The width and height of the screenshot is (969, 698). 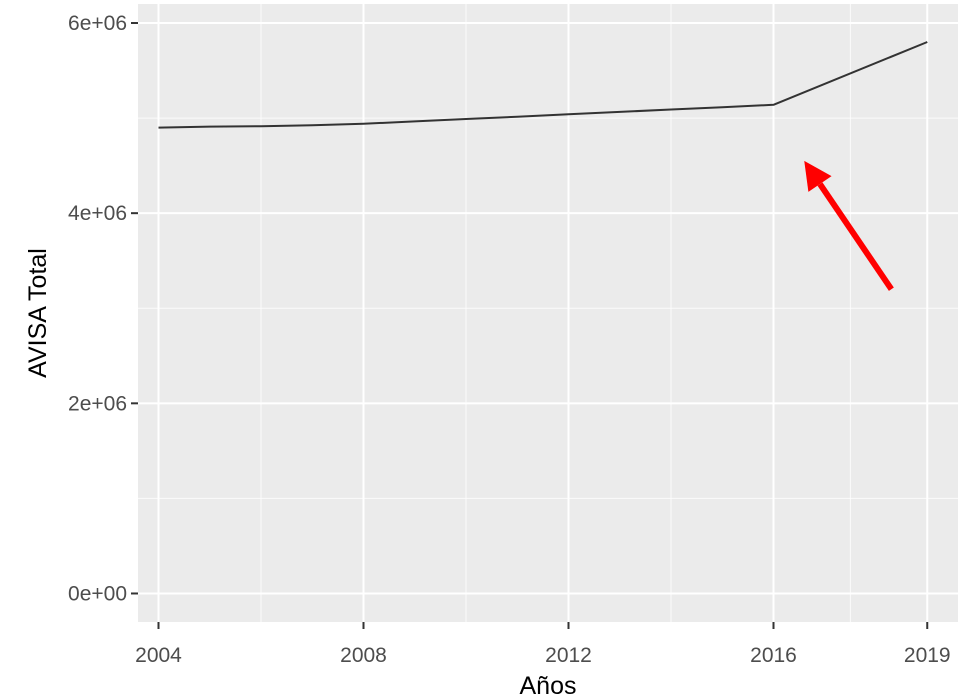 I want to click on data-series, so click(x=543, y=85).